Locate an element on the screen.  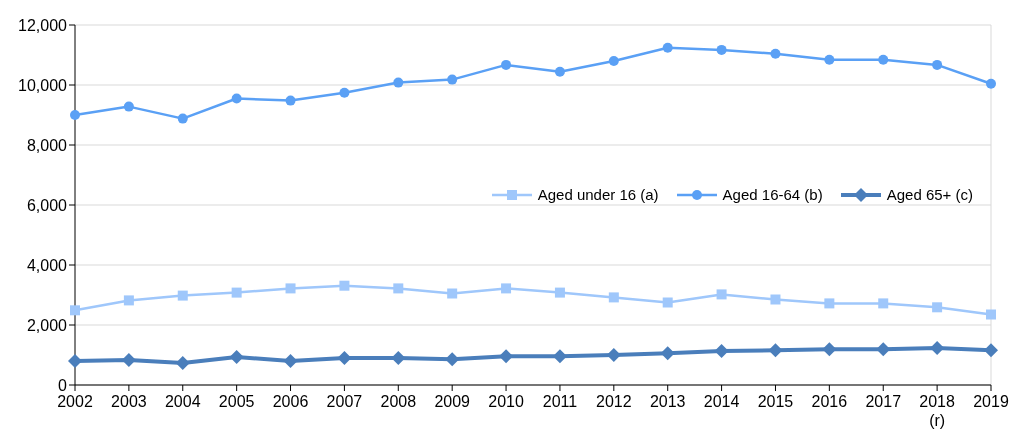
y-tick-label: 6,000 is located at coordinates (47, 205).